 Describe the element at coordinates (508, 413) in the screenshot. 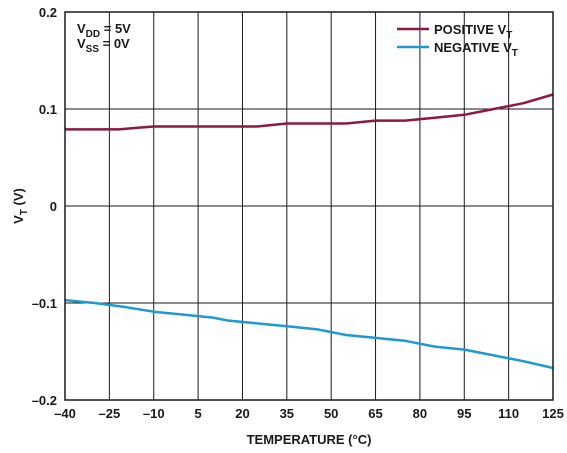

I see `x-tick-label: 110` at that location.